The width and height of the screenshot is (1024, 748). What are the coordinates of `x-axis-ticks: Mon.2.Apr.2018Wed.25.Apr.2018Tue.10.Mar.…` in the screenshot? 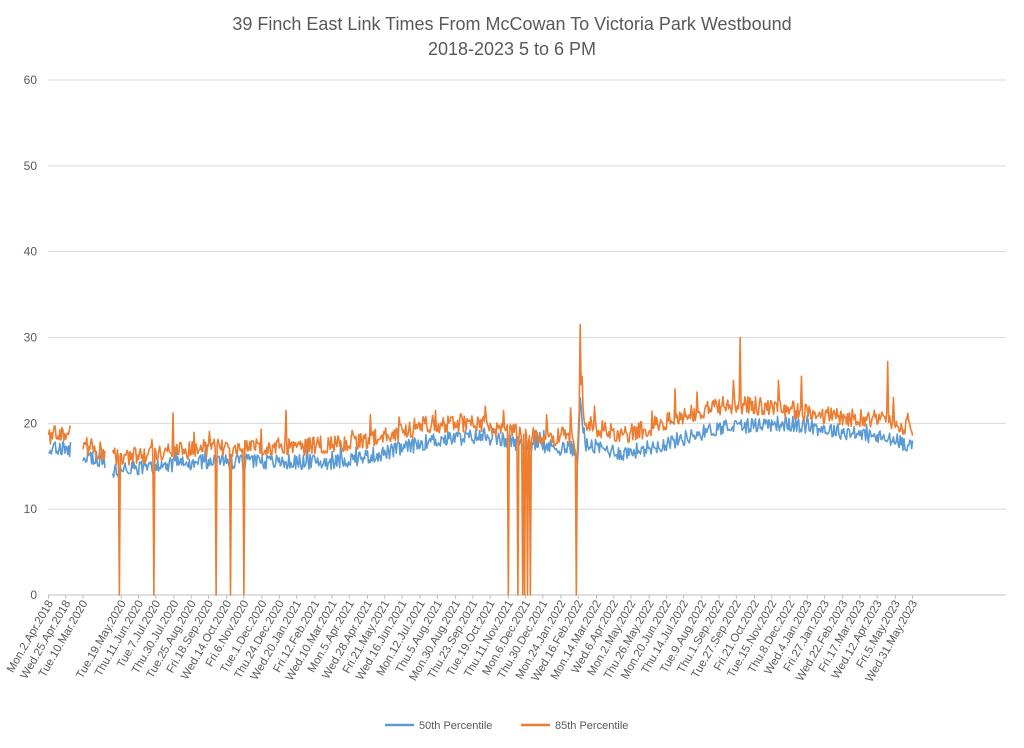 It's located at (462, 639).